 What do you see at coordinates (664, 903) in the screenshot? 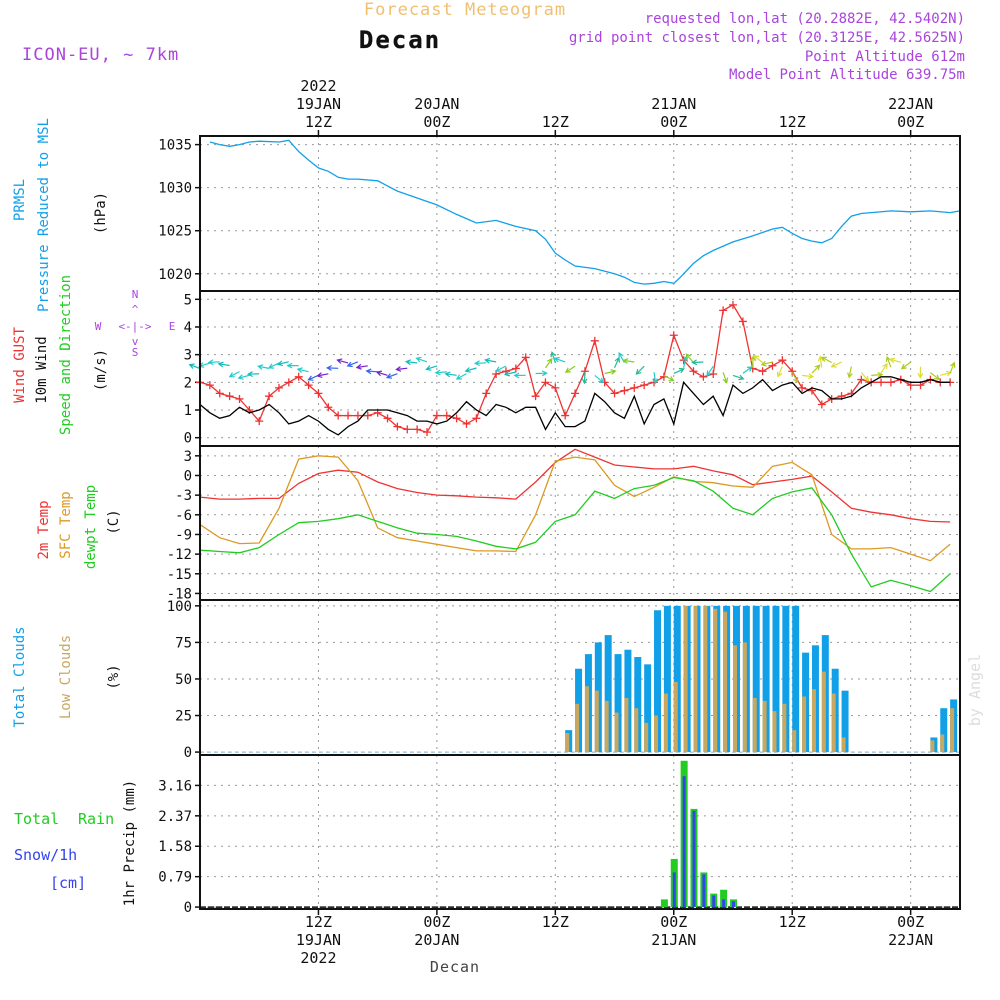
I see `rain-bar` at bounding box center [664, 903].